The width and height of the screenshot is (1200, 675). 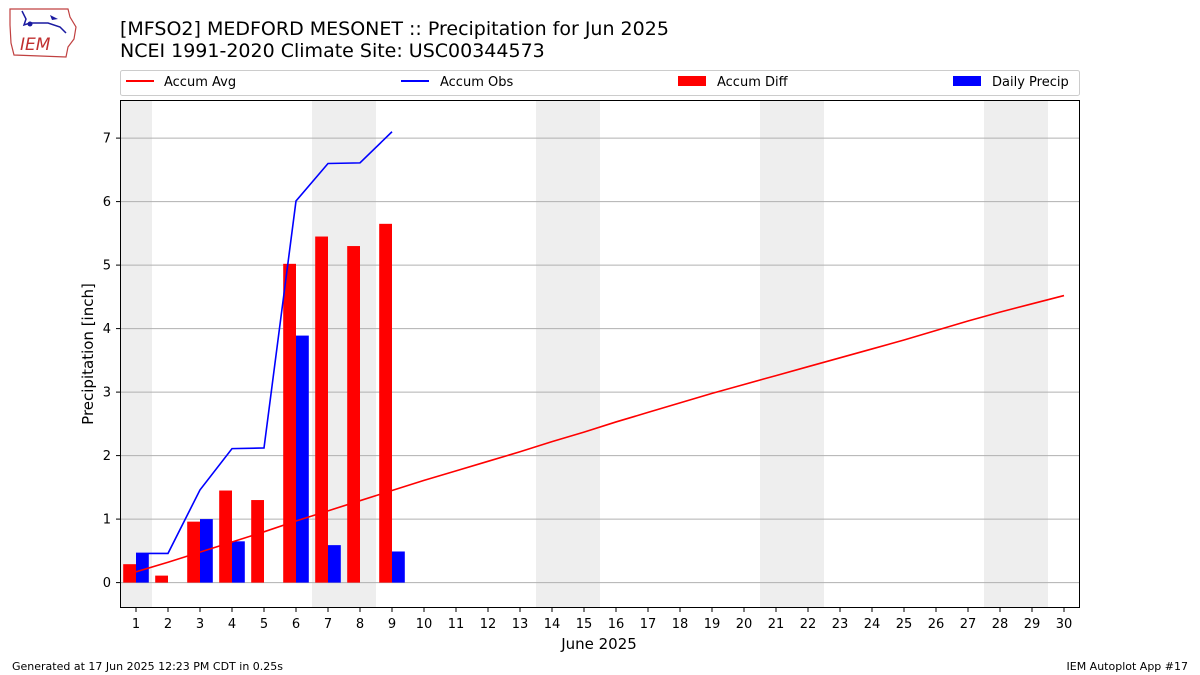 I want to click on logo-station-dot, so click(x=30, y=24).